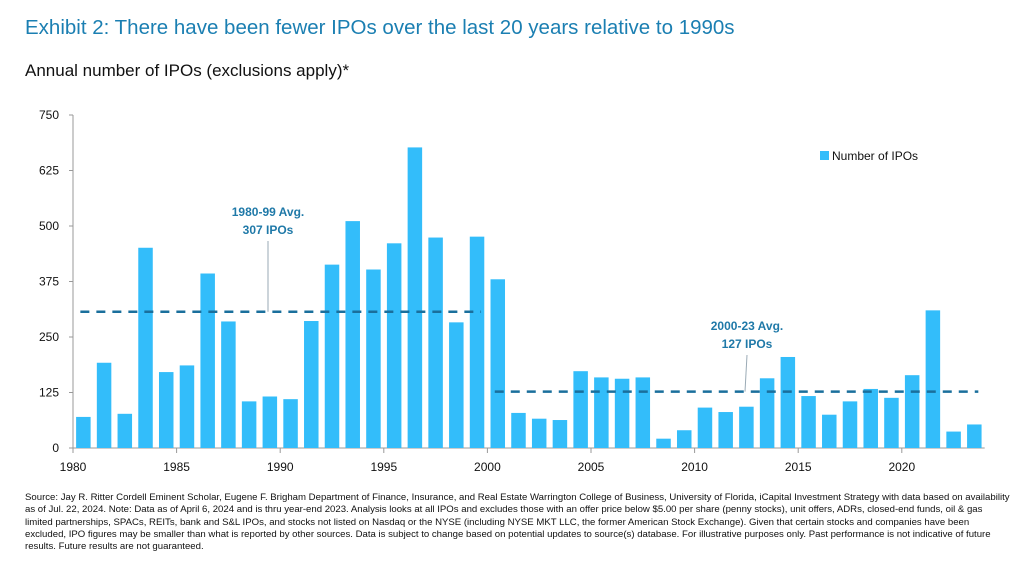  Describe the element at coordinates (290, 423) in the screenshot. I see `bar-1990` at that location.